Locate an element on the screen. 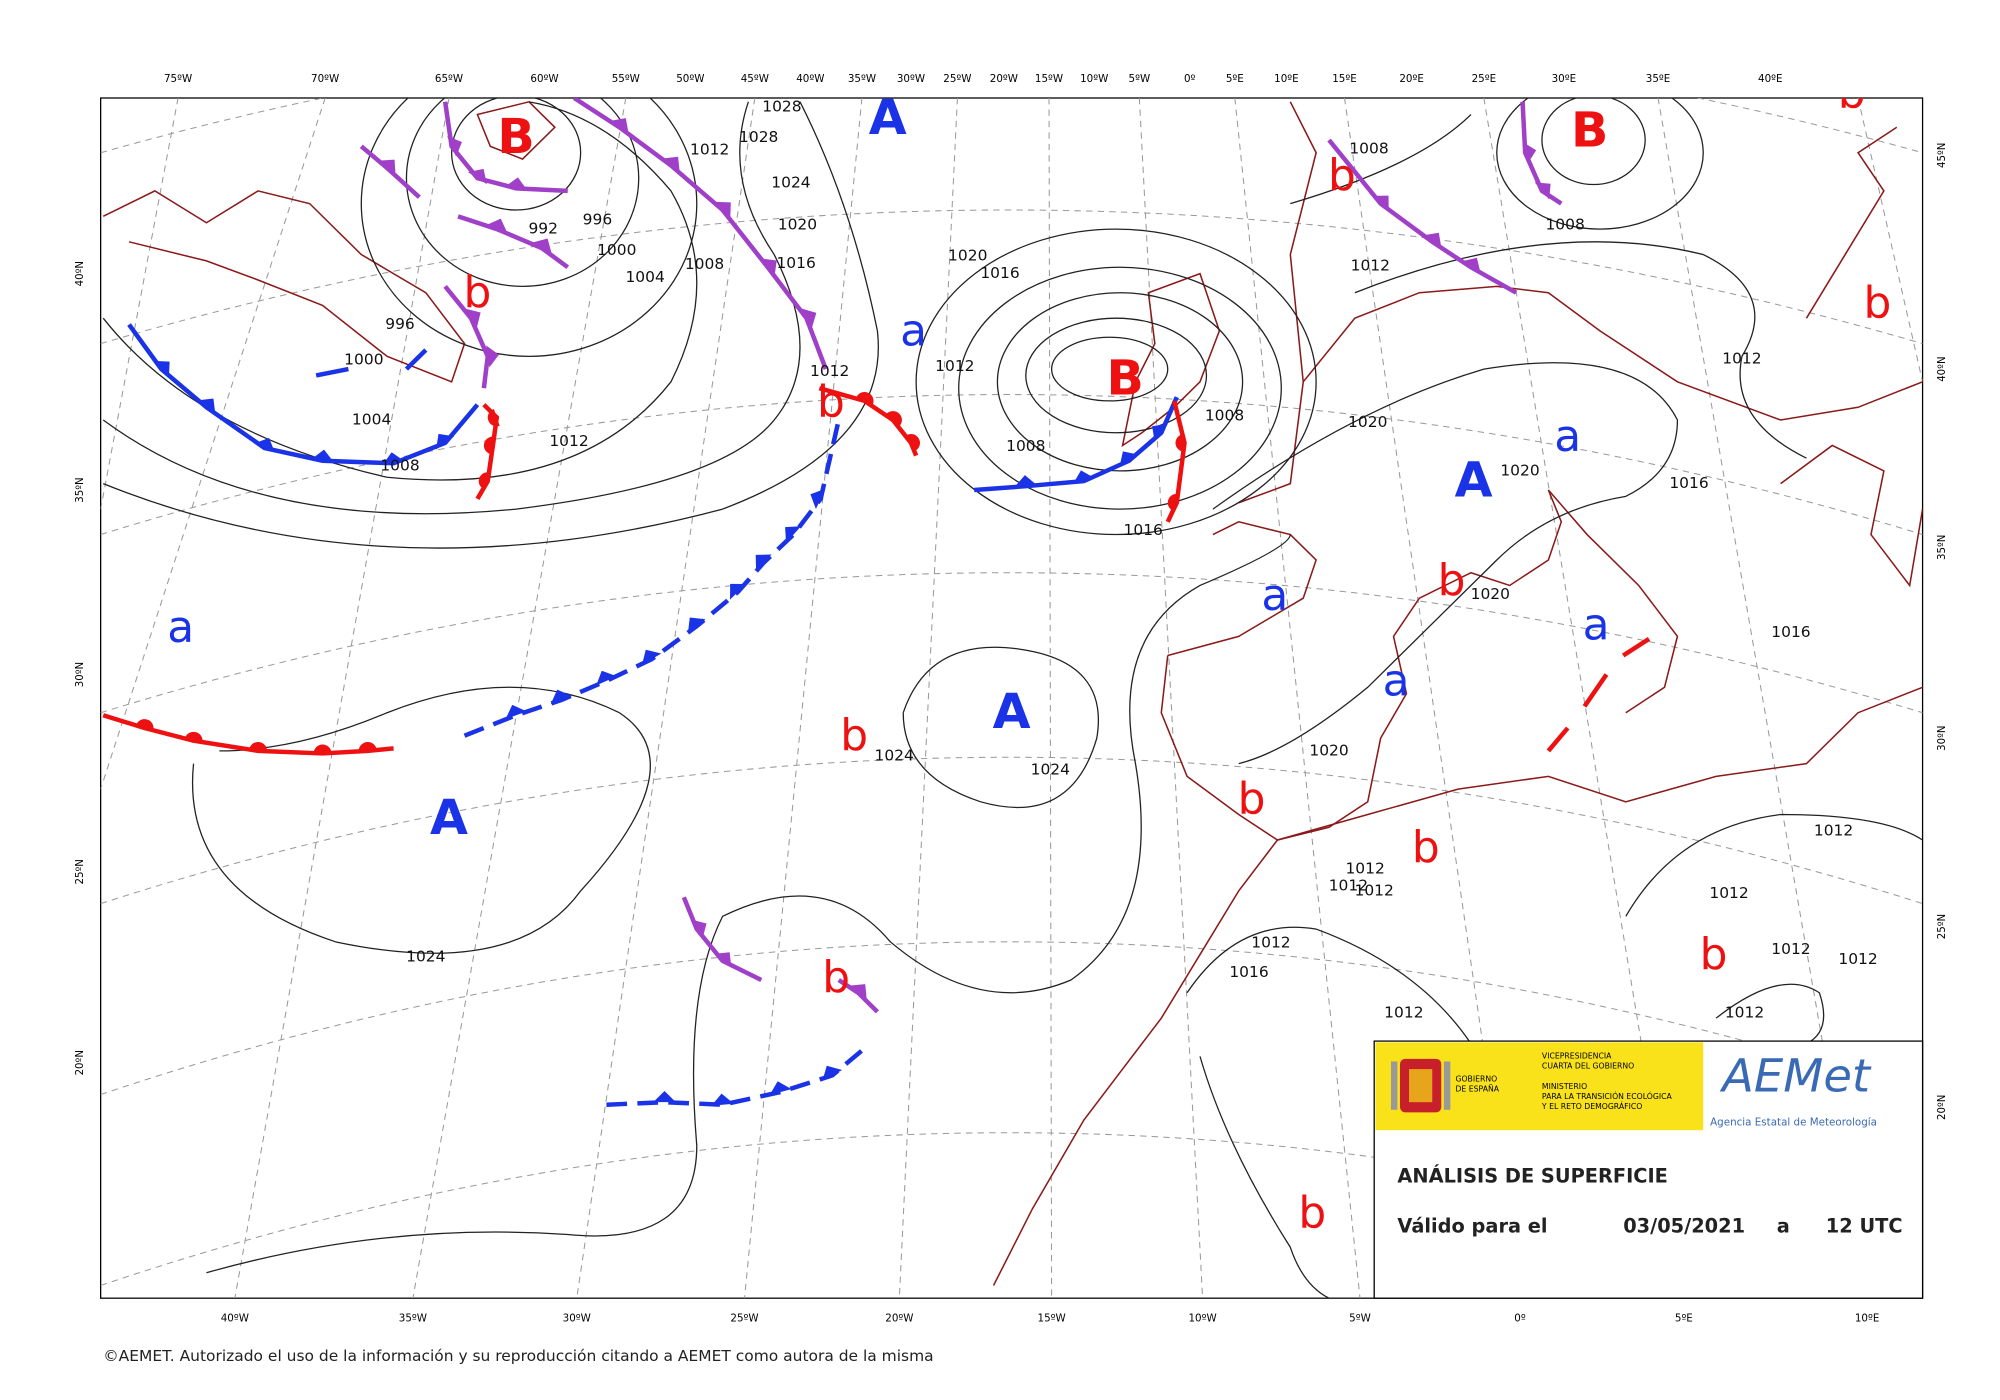  bottom-lon-label: 10ºW is located at coordinates (1202, 1319).